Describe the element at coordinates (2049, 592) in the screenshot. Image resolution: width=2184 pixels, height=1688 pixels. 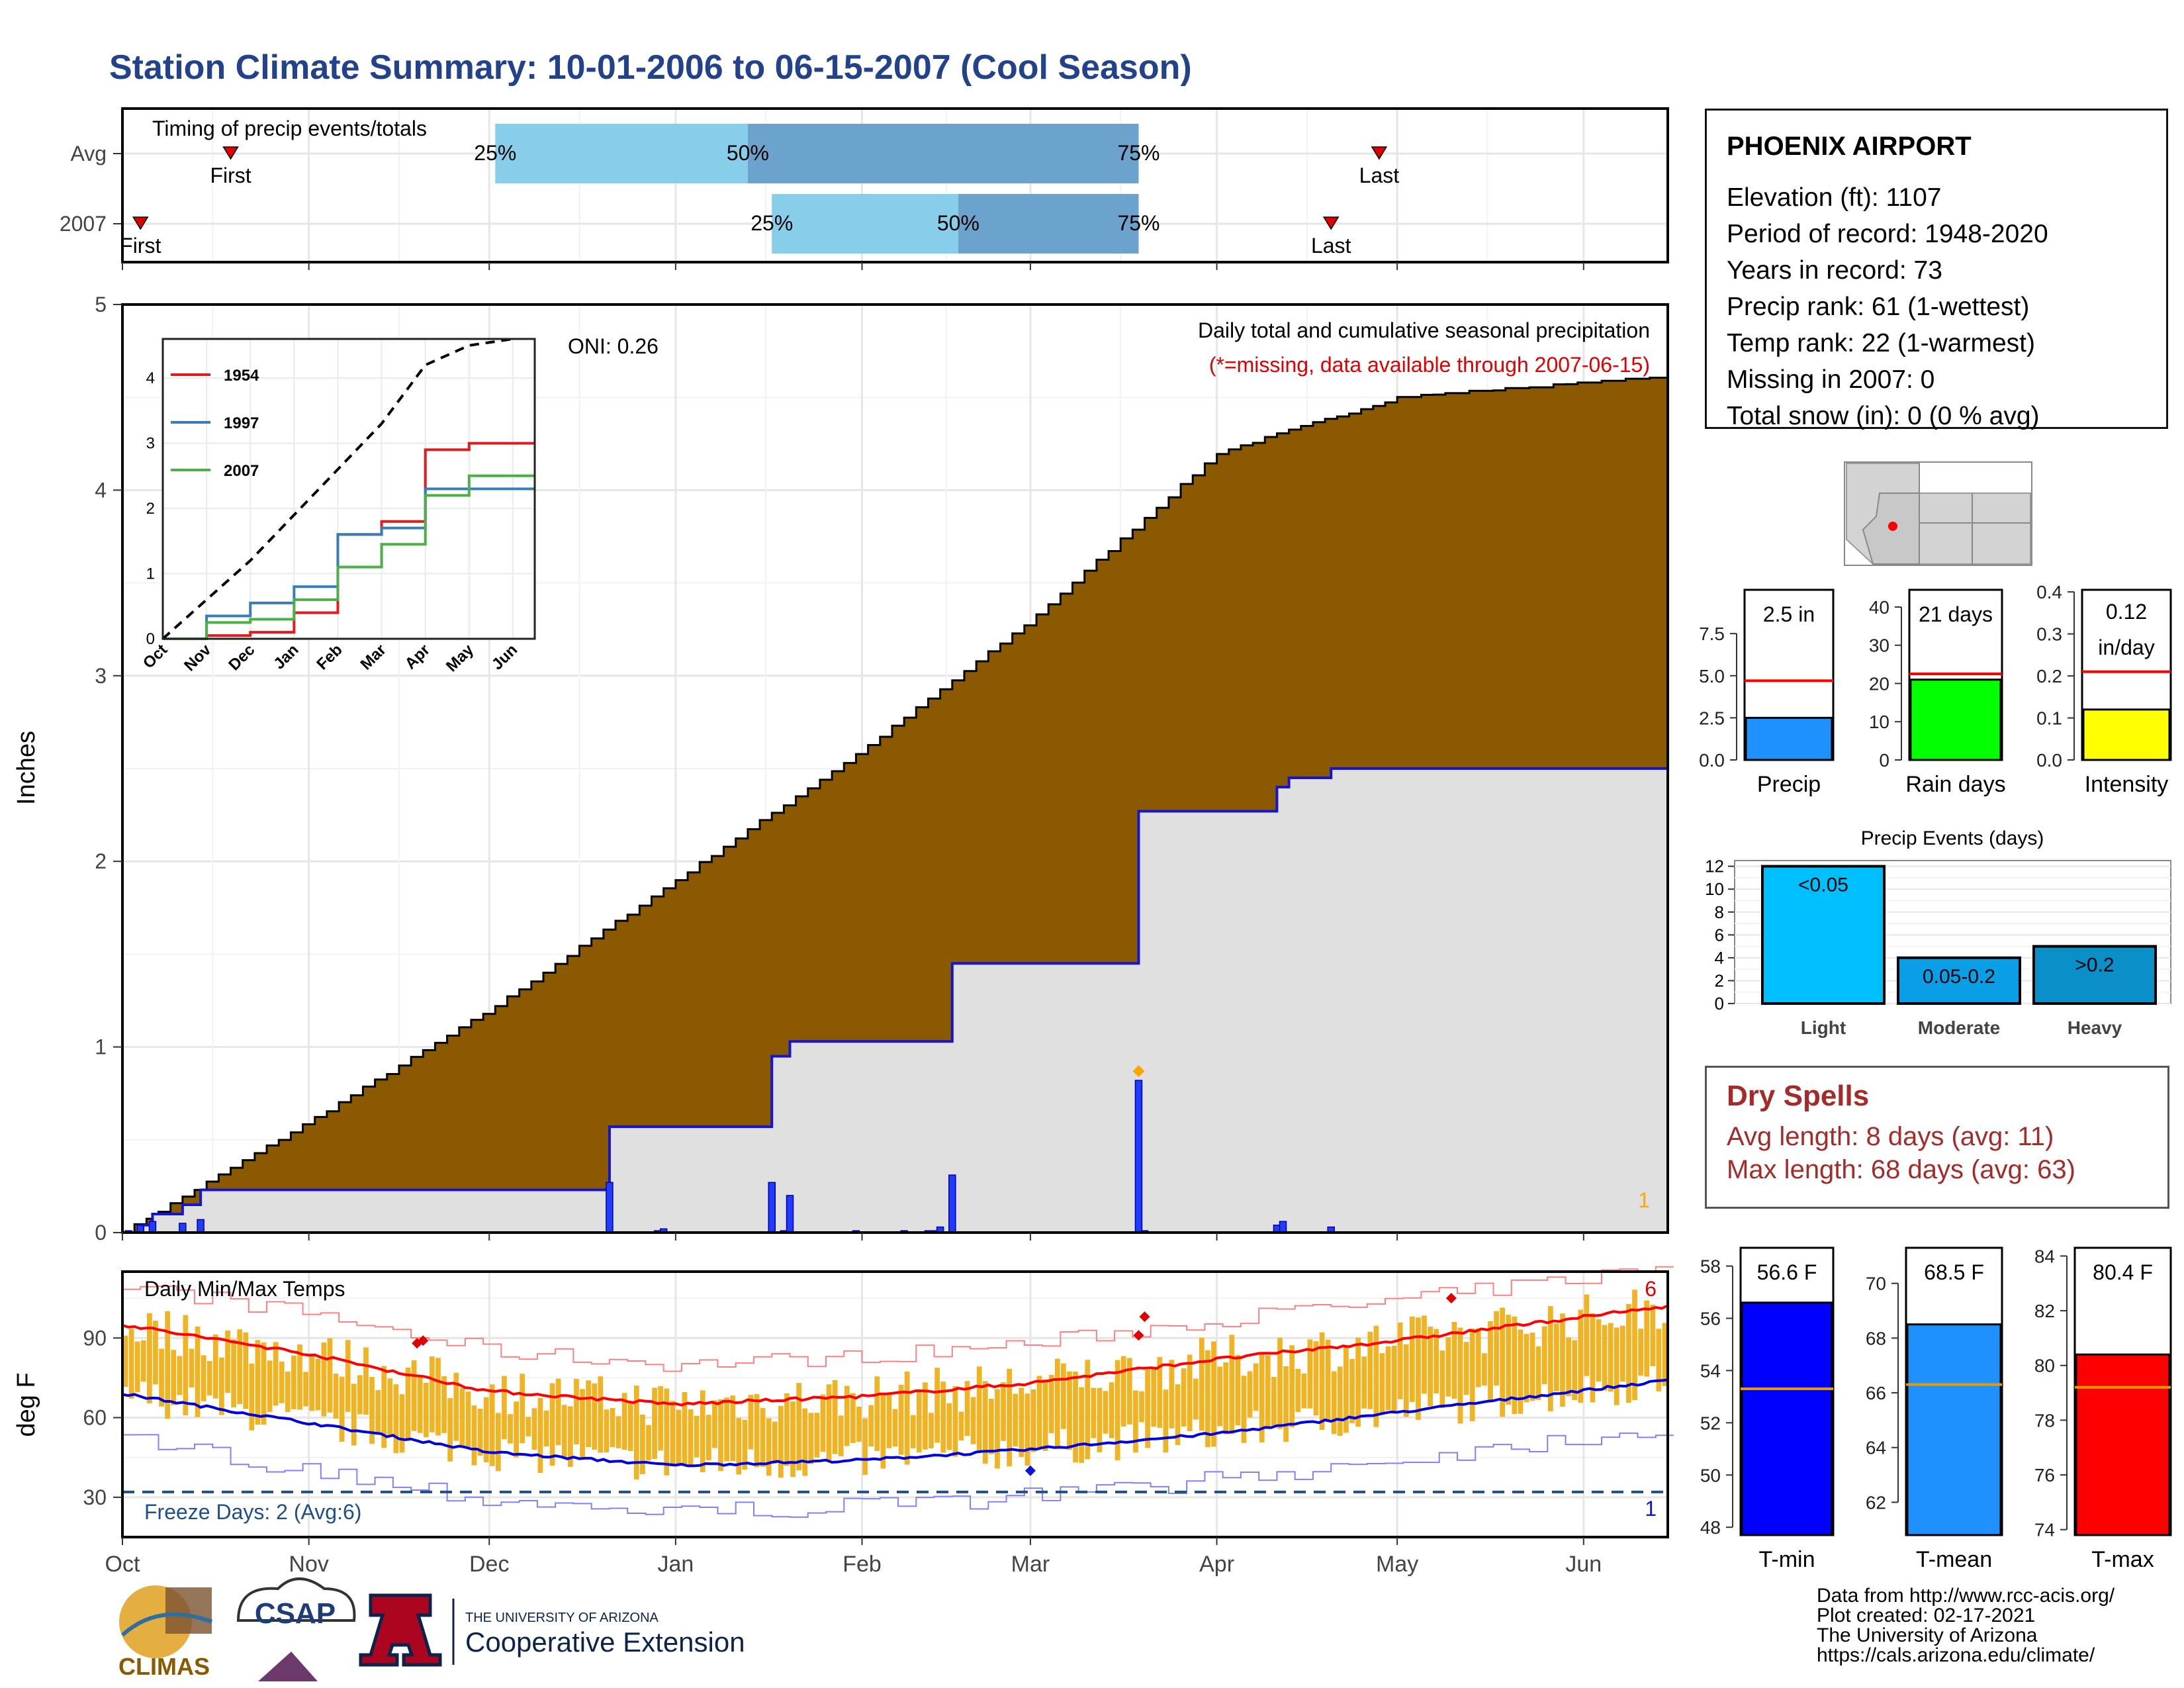
I see `mini-tick-label: 0.4` at that location.